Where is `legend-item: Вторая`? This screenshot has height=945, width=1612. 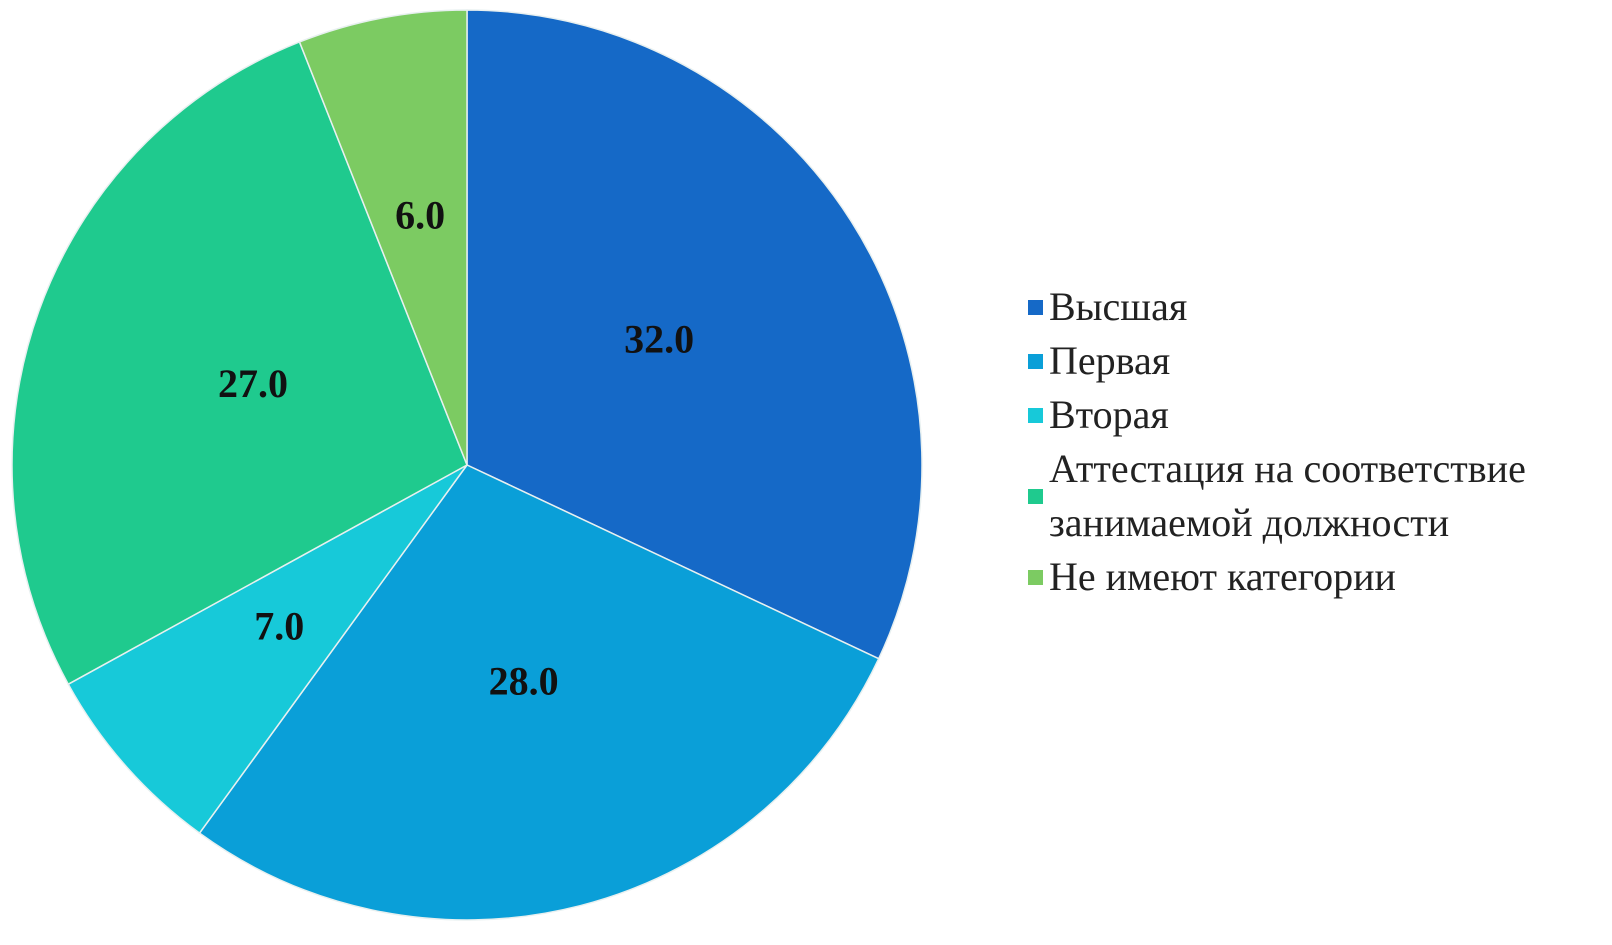 legend-item: Вторая is located at coordinates (1308, 415).